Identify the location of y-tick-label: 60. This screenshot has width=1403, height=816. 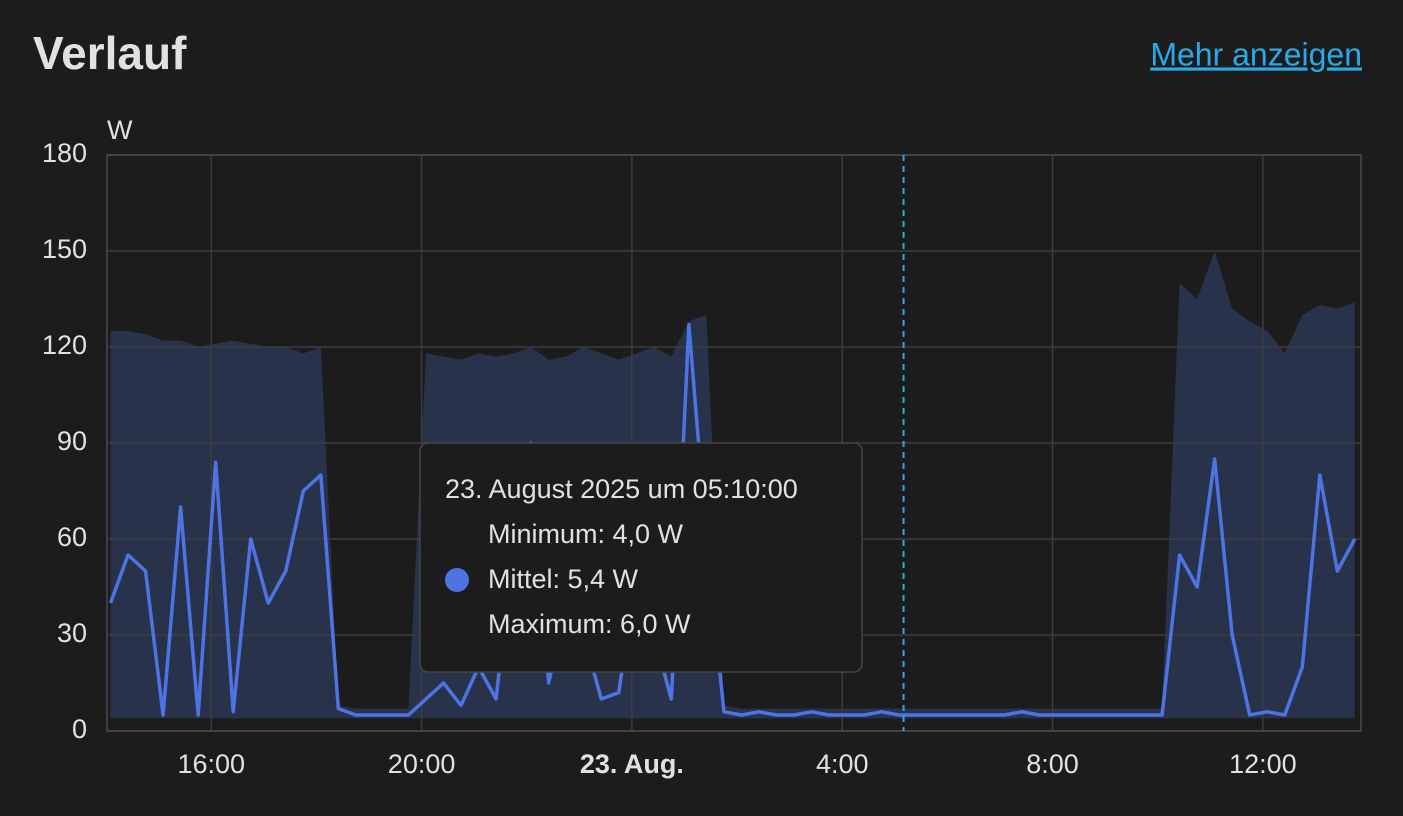
(72, 537).